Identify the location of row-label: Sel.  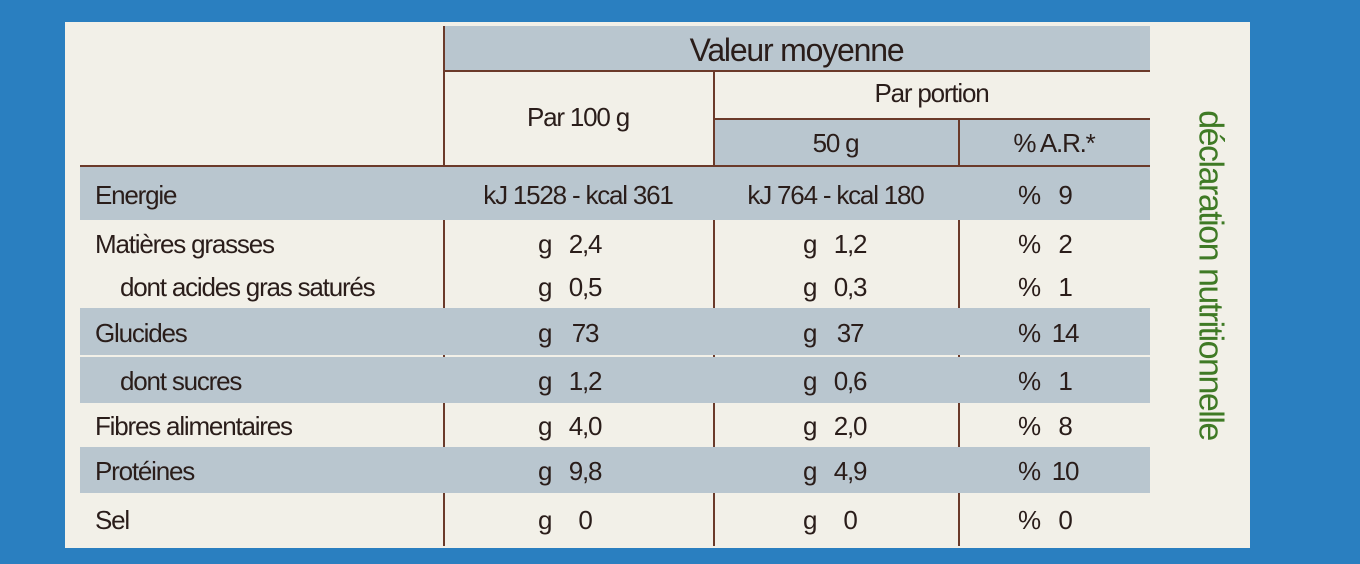
(112, 519).